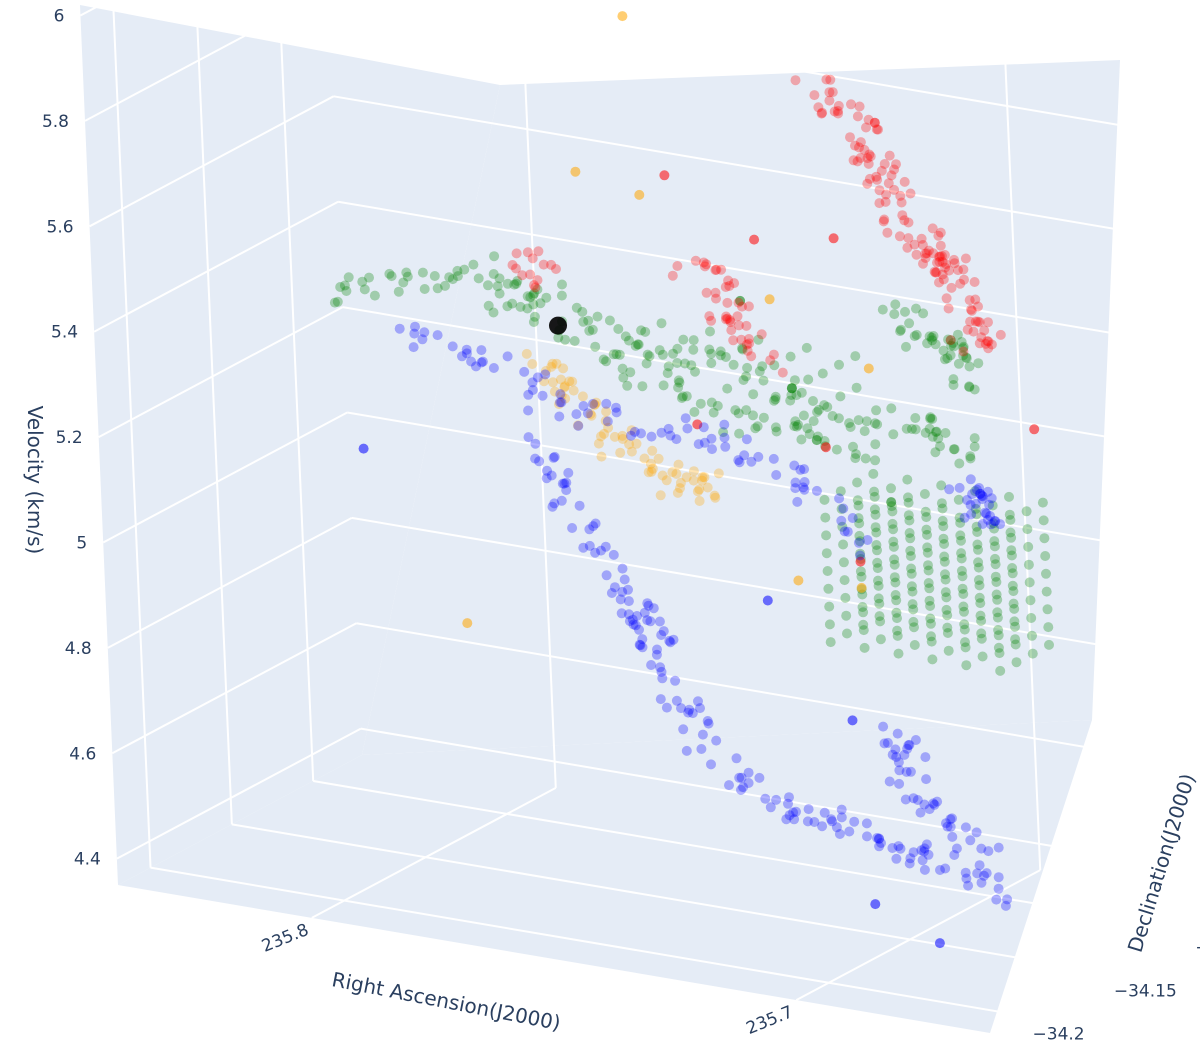 The height and width of the screenshot is (1051, 1200). What do you see at coordinates (1197, 948) in the screenshot?
I see `y-tick-label: −34.1` at bounding box center [1197, 948].